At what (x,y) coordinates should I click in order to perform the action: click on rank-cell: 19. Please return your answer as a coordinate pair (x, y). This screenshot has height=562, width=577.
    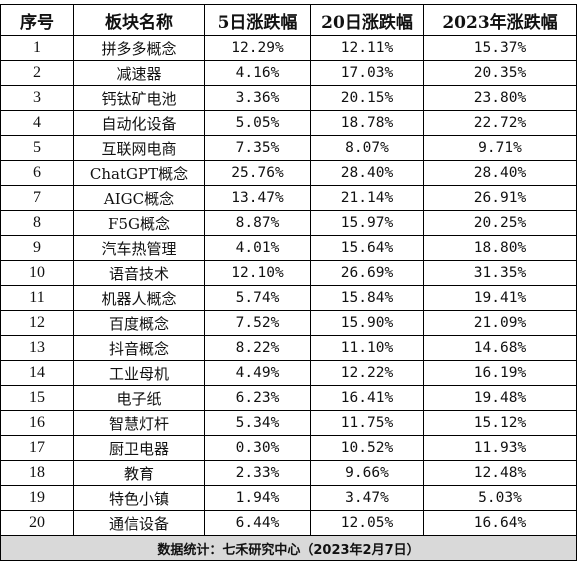
    Looking at the image, I should click on (37, 498).